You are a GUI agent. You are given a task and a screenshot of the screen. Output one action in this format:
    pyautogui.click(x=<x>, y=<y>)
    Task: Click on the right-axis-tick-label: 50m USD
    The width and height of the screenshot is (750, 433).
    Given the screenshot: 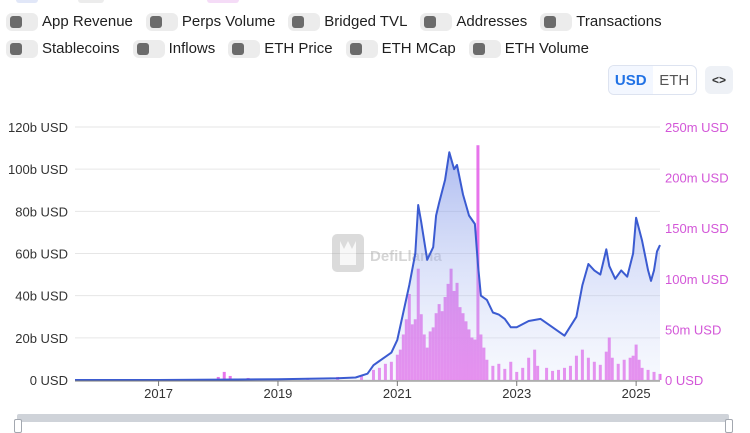 What is the action you would take?
    pyautogui.click(x=693, y=329)
    